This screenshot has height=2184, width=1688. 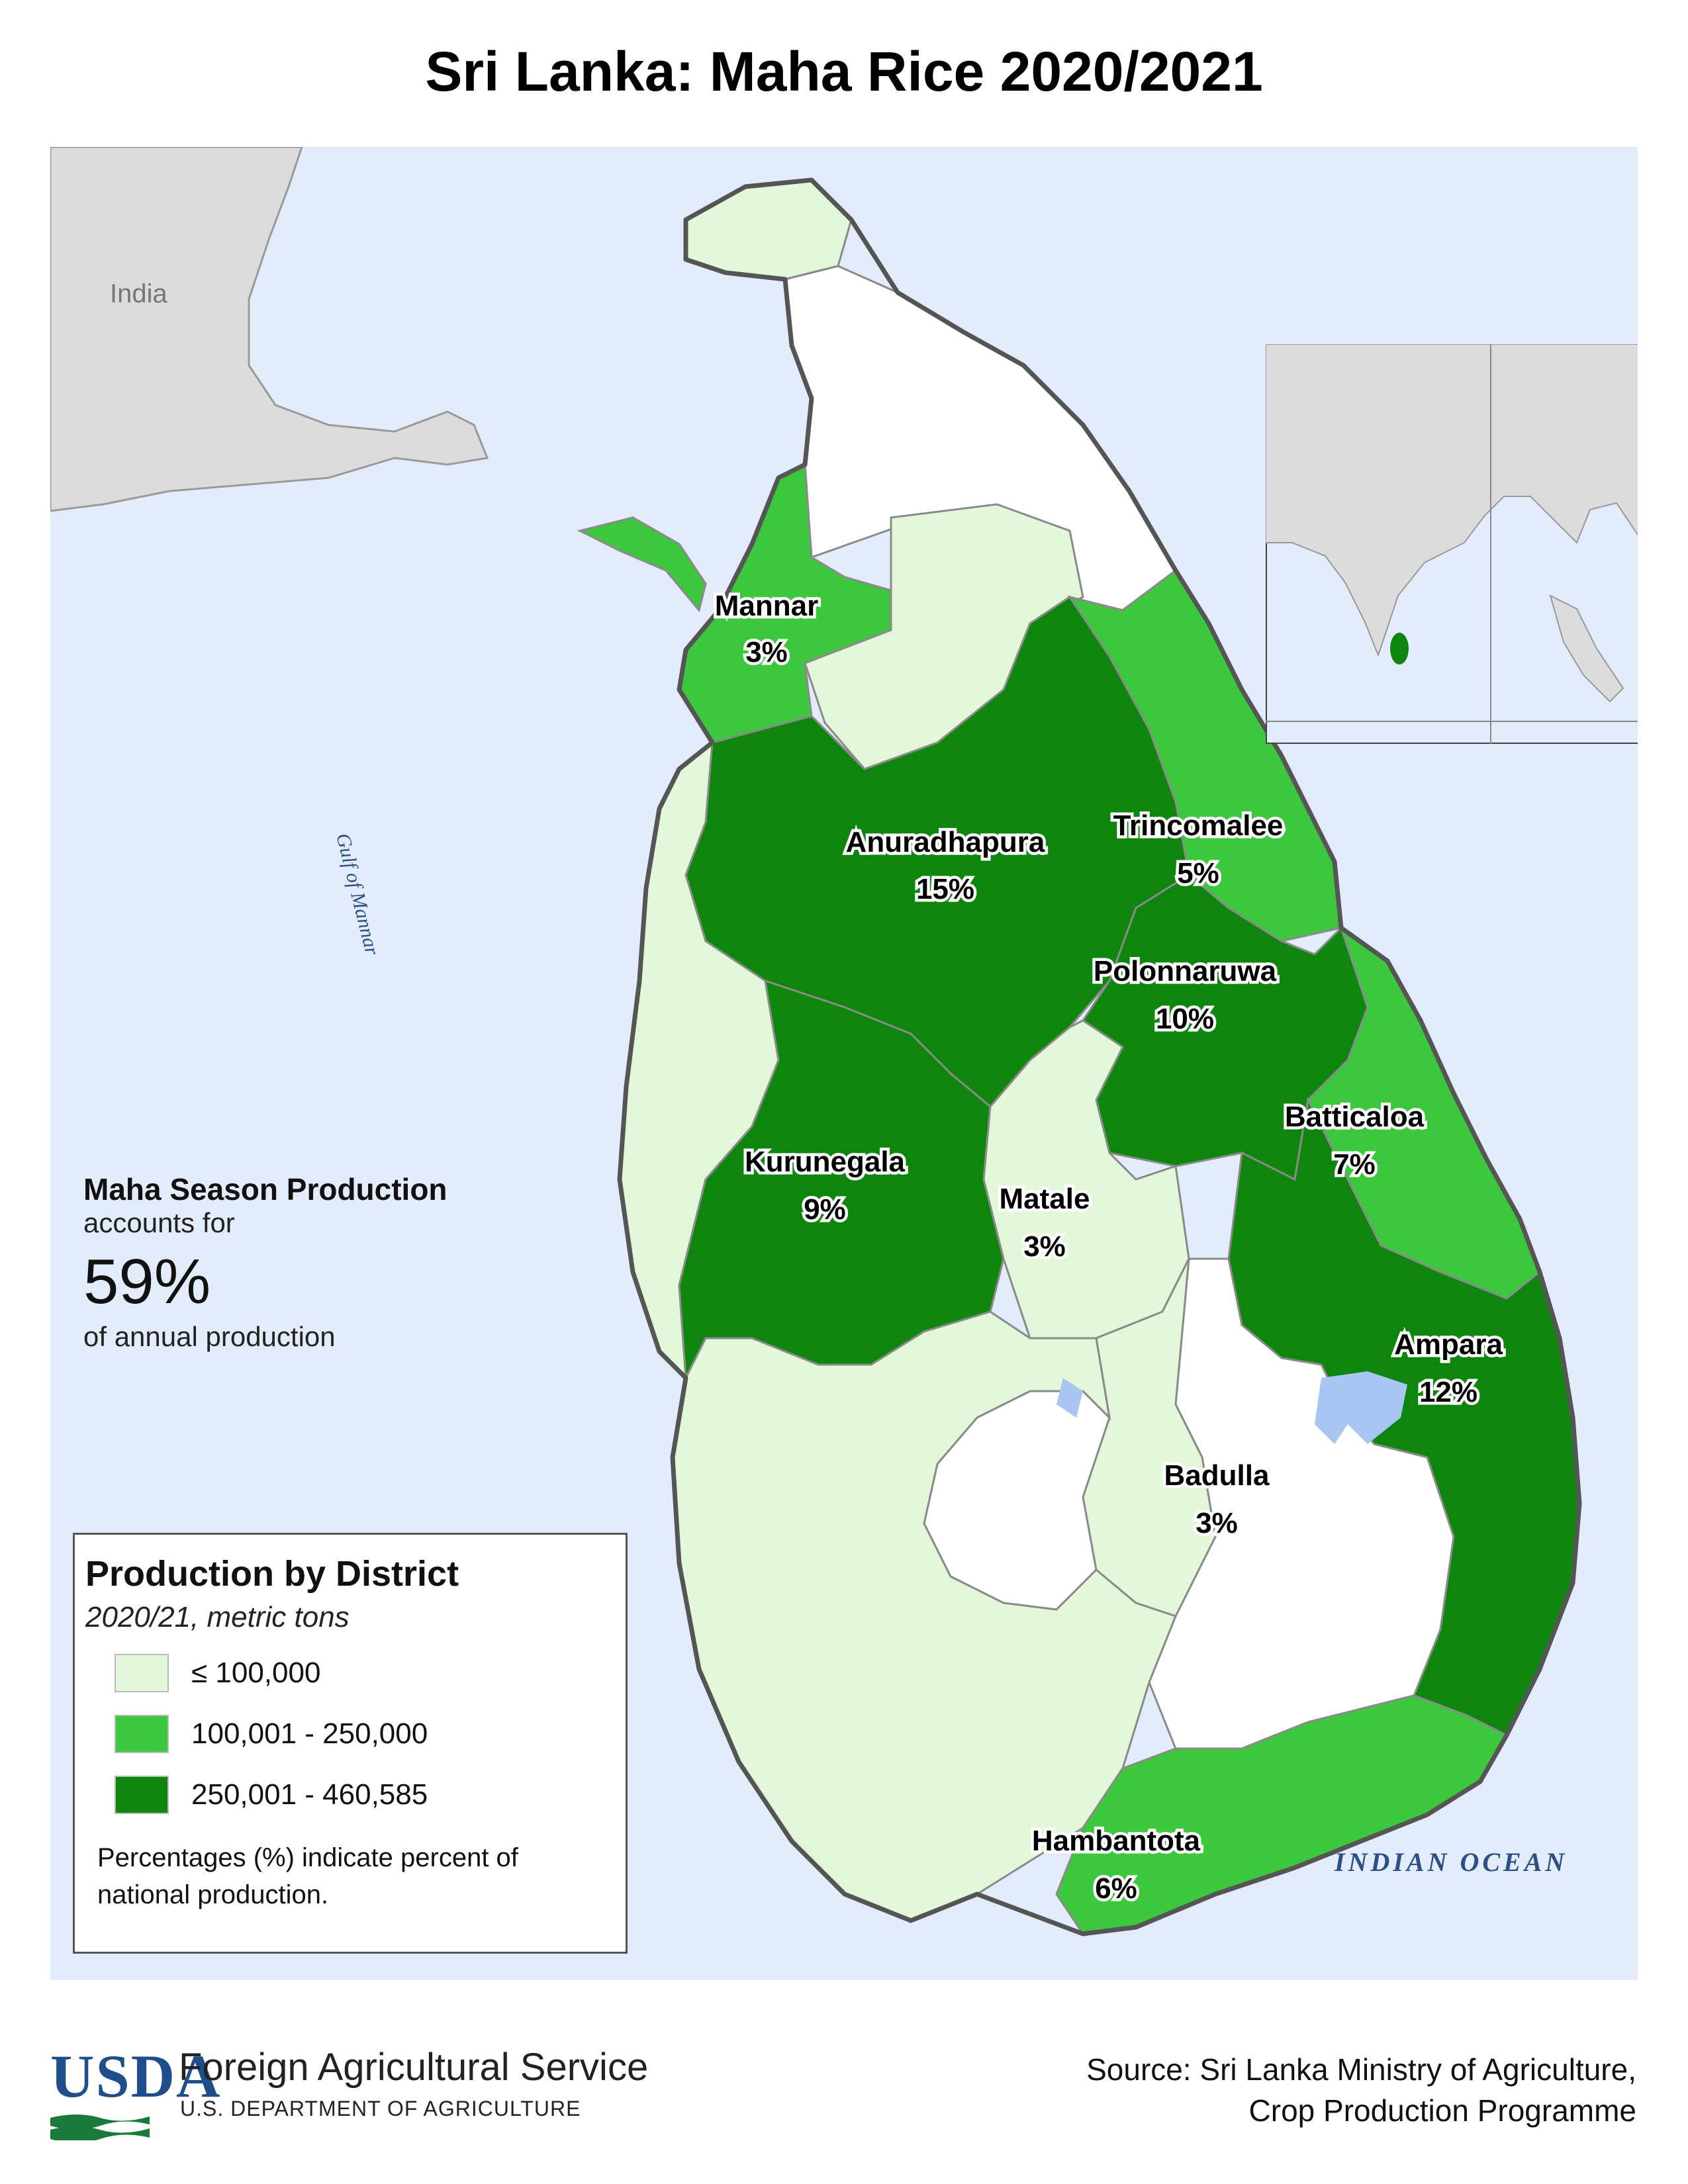 I want to click on inset-southeast-asia, so click(x=1586, y=648).